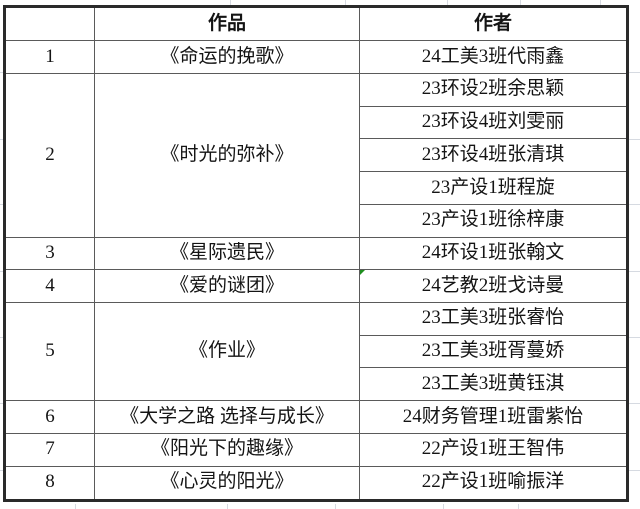  Describe the element at coordinates (493, 319) in the screenshot. I see `author-cell: 23工美3班张睿怡` at that location.